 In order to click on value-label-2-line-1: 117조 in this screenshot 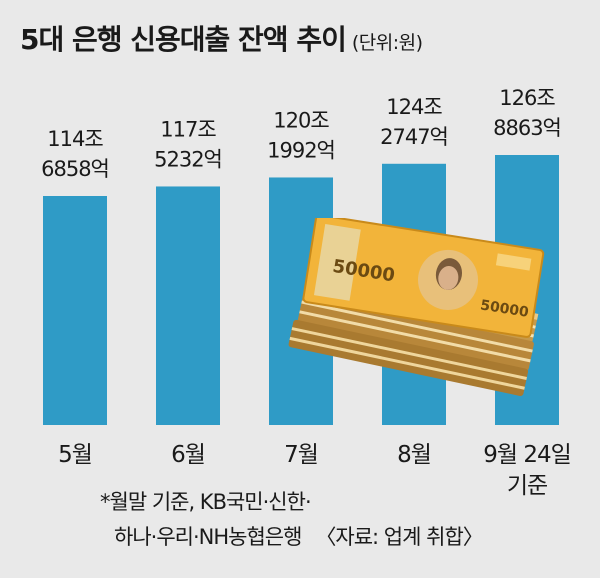, I will do `click(188, 129)`.